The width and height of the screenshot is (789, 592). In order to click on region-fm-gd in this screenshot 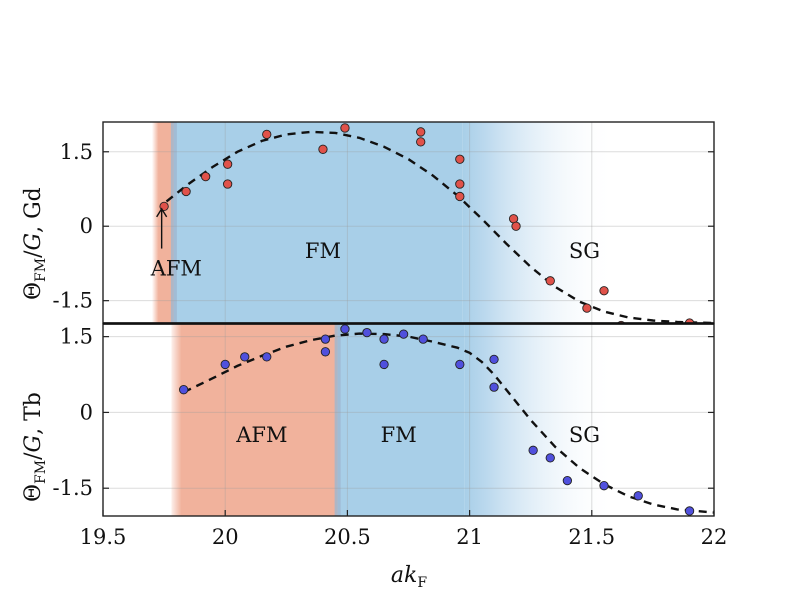, I will do `click(318, 222)`.